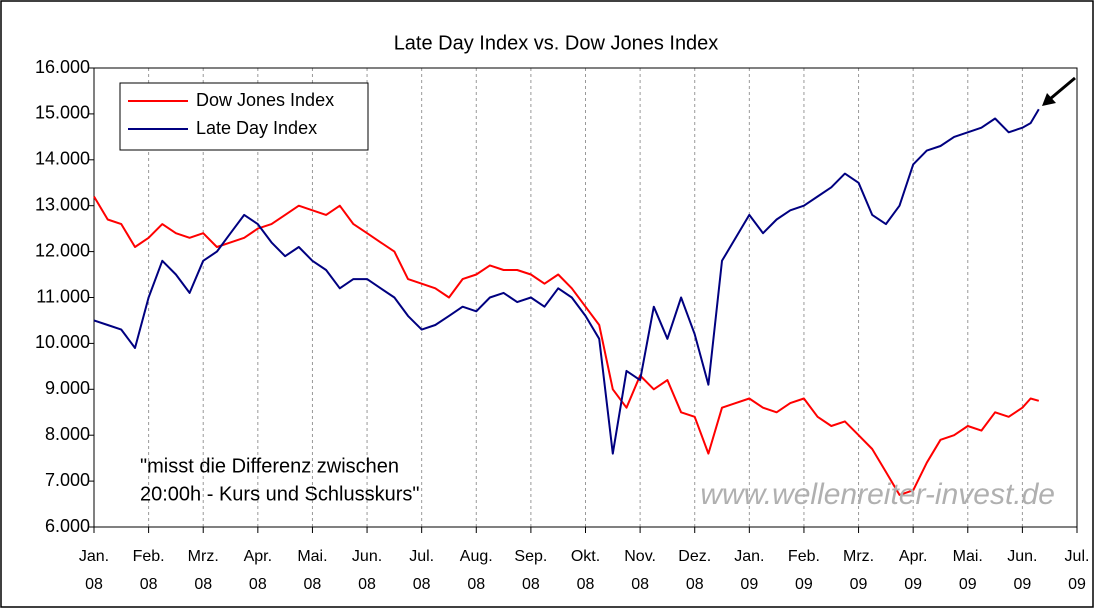 The height and width of the screenshot is (608, 1094). I want to click on x-tick-label: Jun. 08, so click(367, 570).